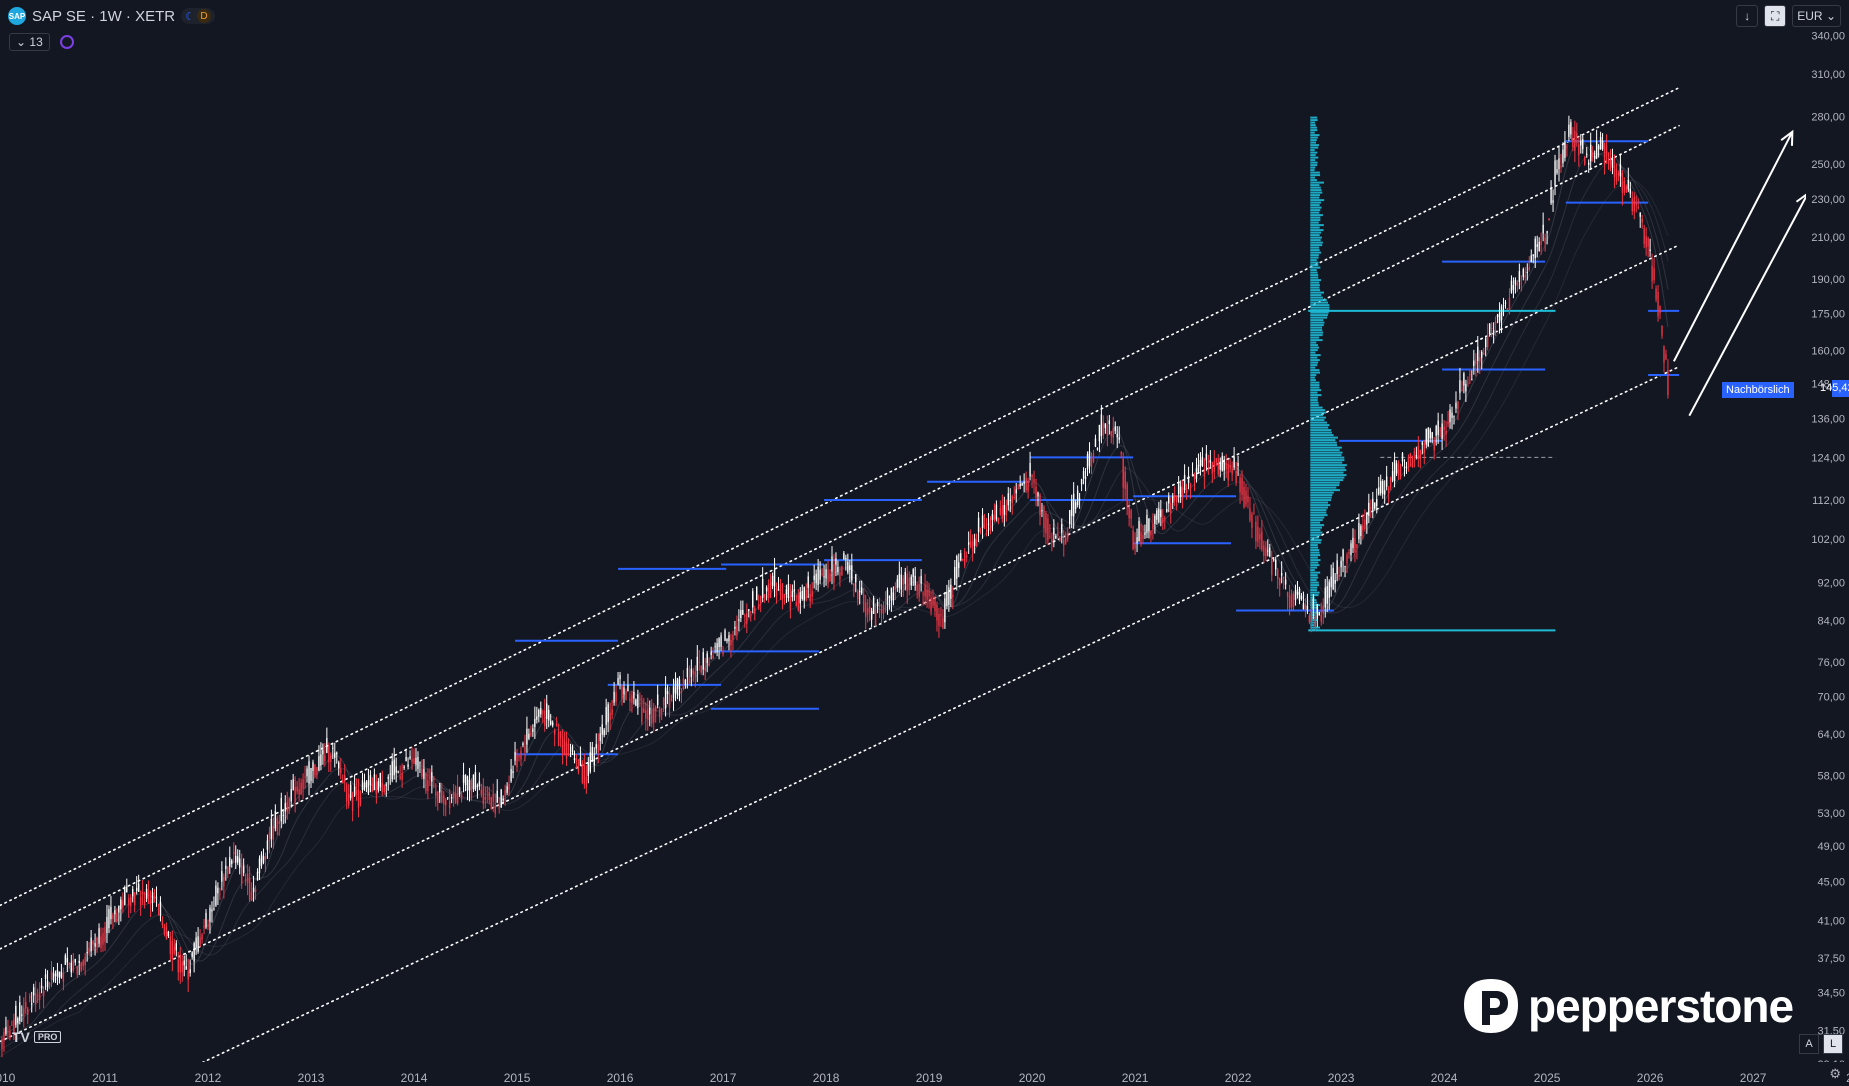 The height and width of the screenshot is (1086, 1849). Describe the element at coordinates (29, 42) in the screenshot. I see `indicators-toggle-button: ⌄ 13` at that location.